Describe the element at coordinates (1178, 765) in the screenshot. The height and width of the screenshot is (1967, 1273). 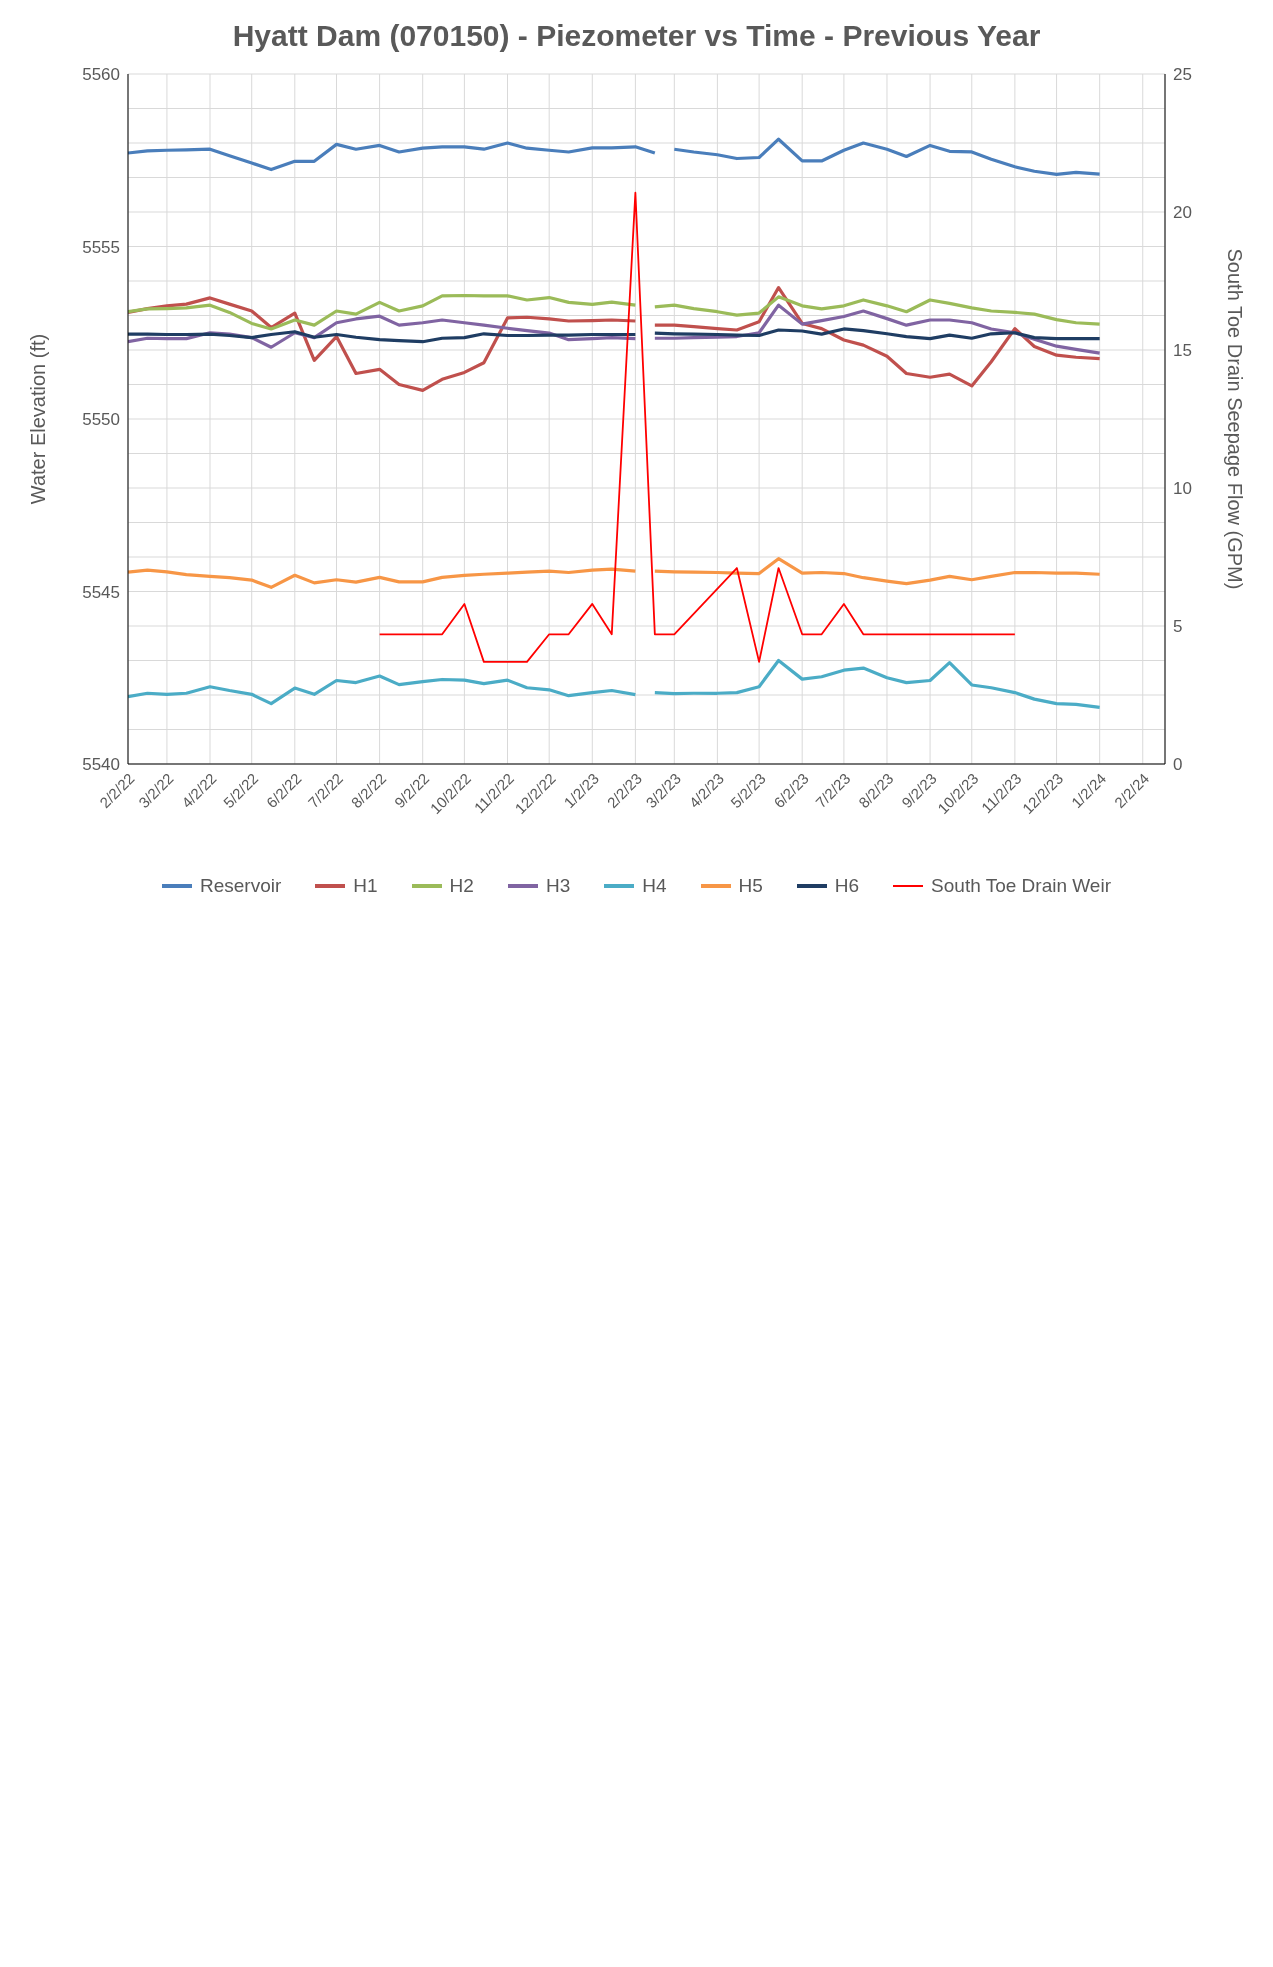
I see `y2-tick-label: 0` at that location.